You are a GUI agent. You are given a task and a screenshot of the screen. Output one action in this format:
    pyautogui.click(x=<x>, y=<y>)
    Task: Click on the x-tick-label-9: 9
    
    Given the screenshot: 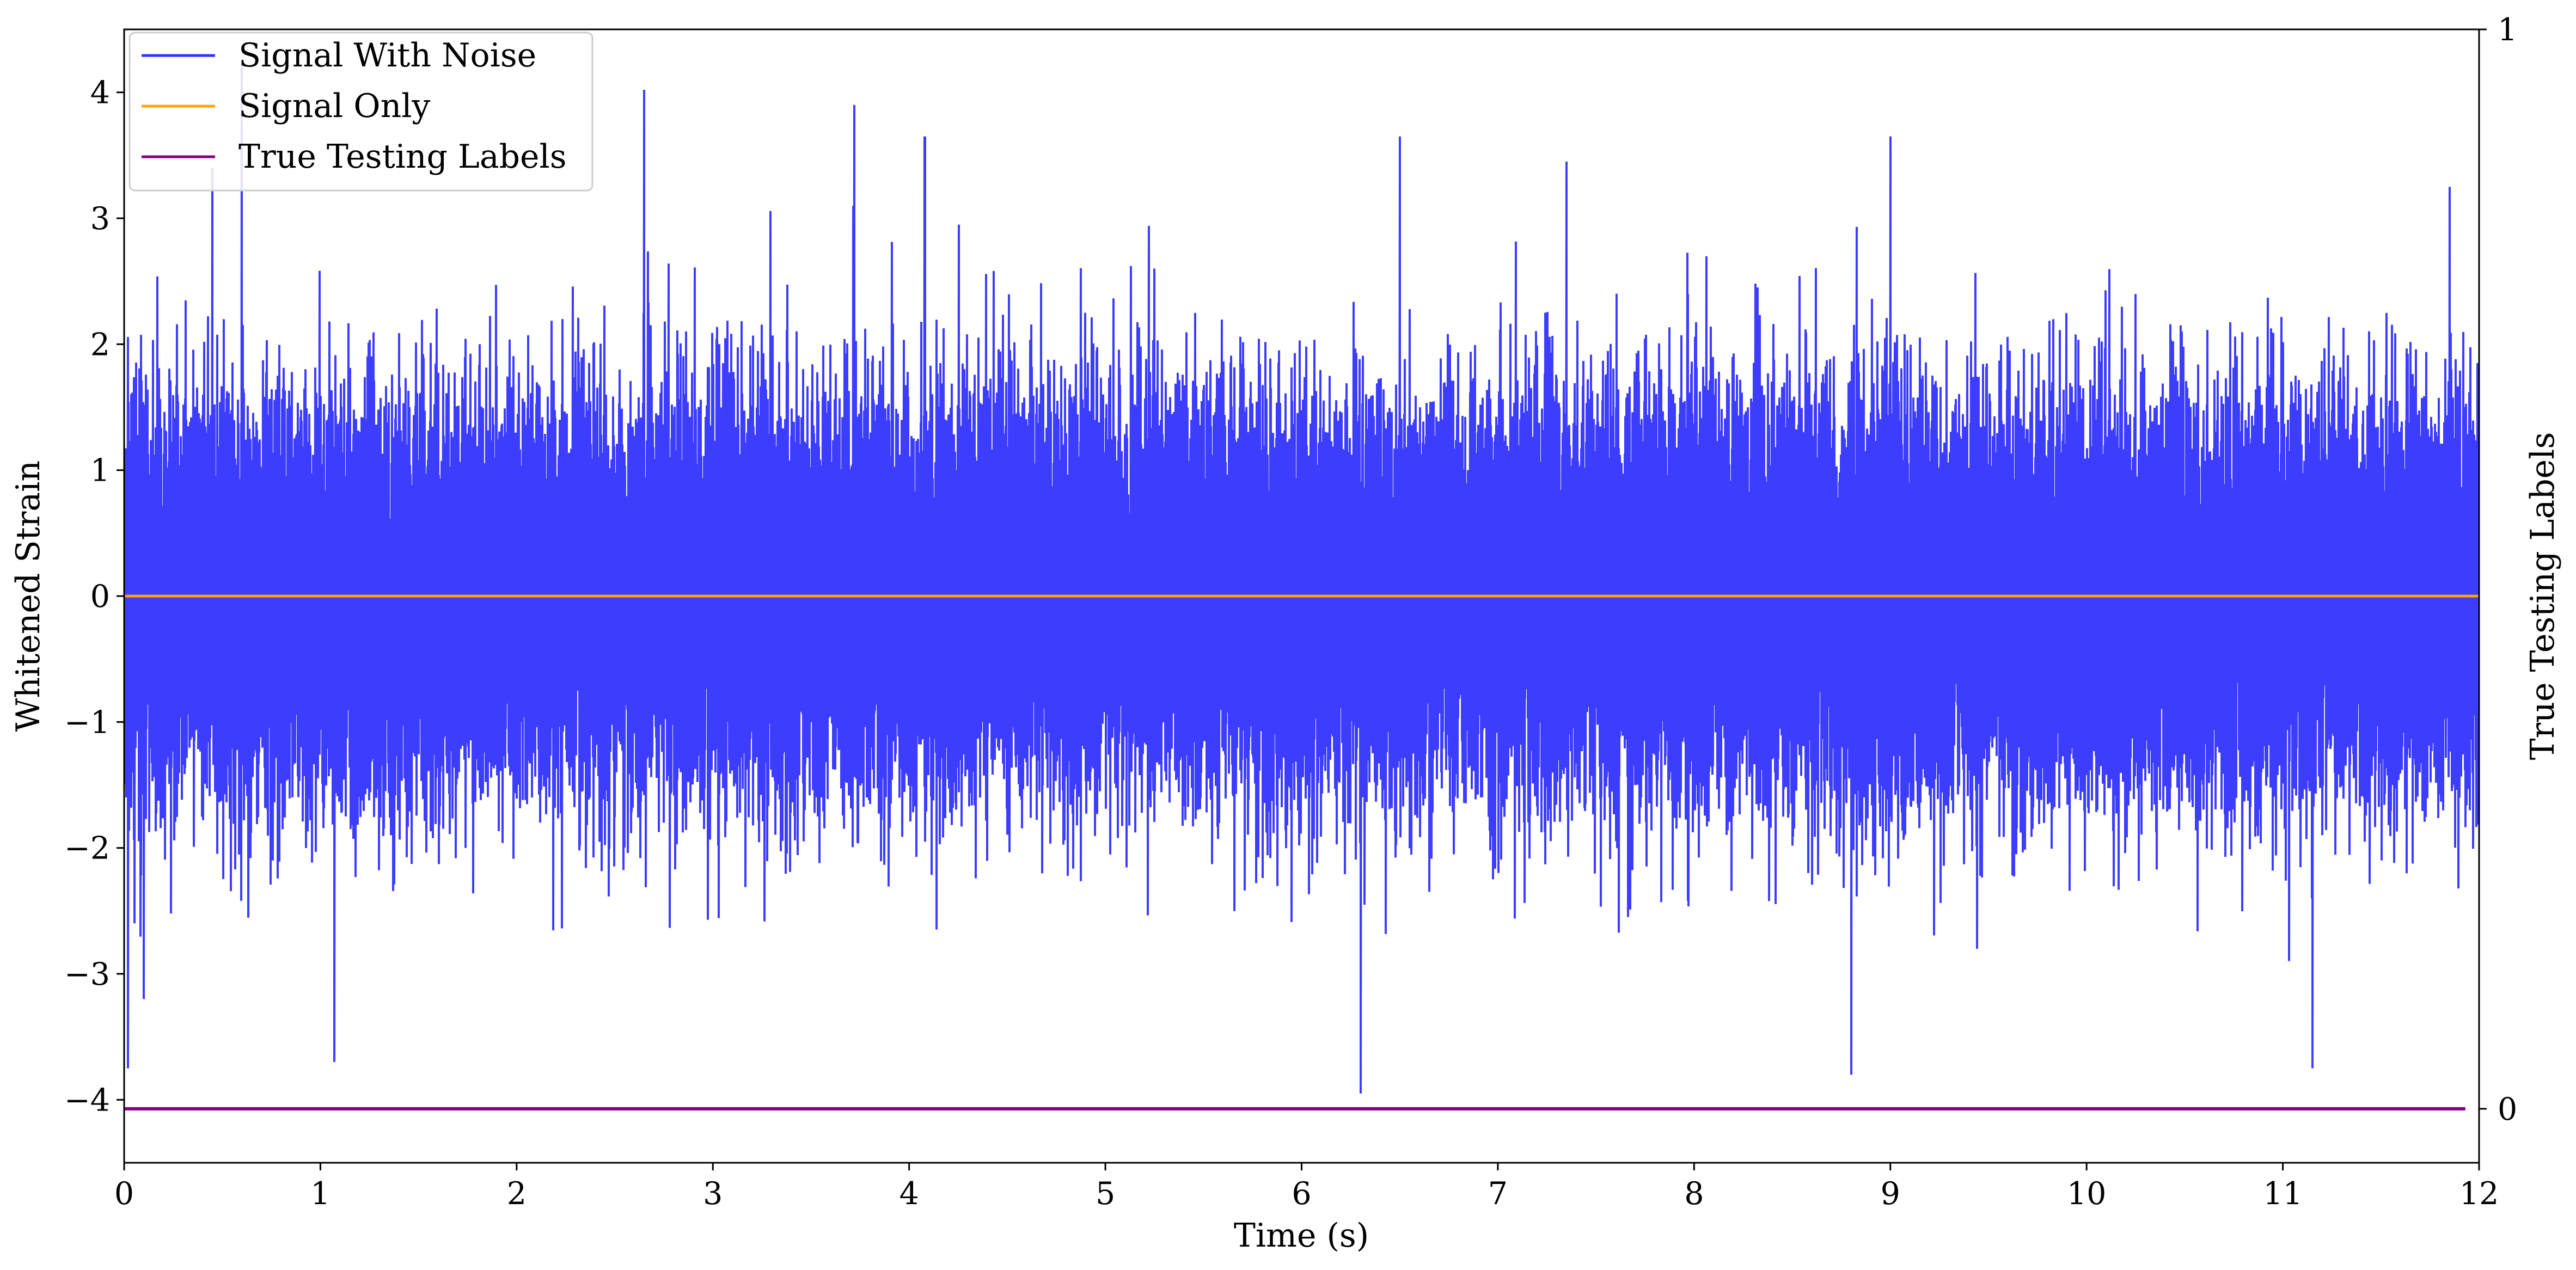 What is the action you would take?
    pyautogui.click(x=1890, y=1194)
    